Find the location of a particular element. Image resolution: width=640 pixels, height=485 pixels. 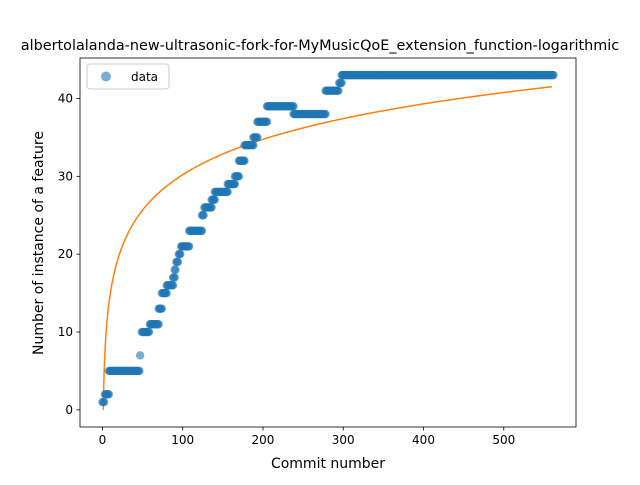

x-tick-label: 400 is located at coordinates (423, 440).